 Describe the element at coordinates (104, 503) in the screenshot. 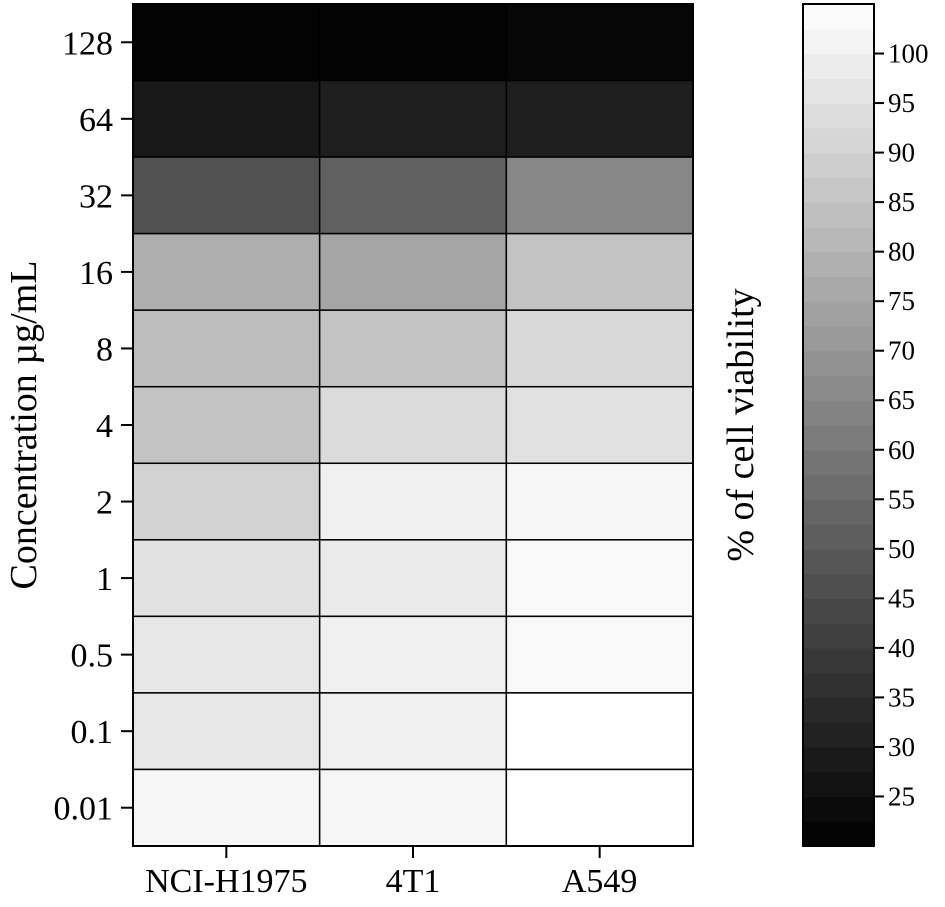

I see `y-tick-label: 2` at that location.